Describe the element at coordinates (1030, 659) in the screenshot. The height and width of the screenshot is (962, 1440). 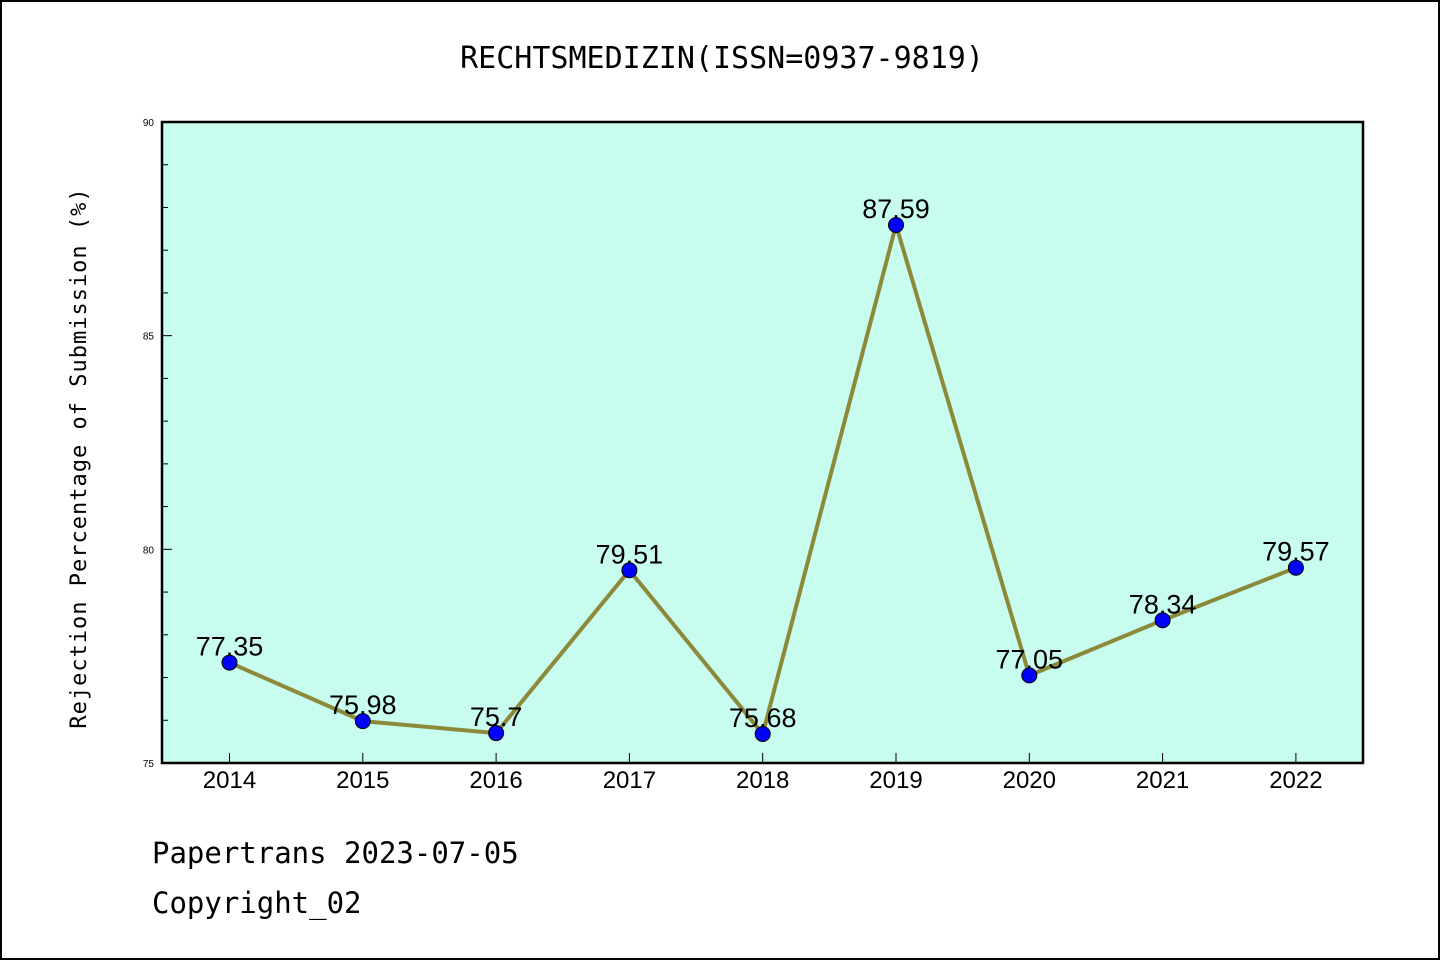
I see `data-label: 77.05` at that location.